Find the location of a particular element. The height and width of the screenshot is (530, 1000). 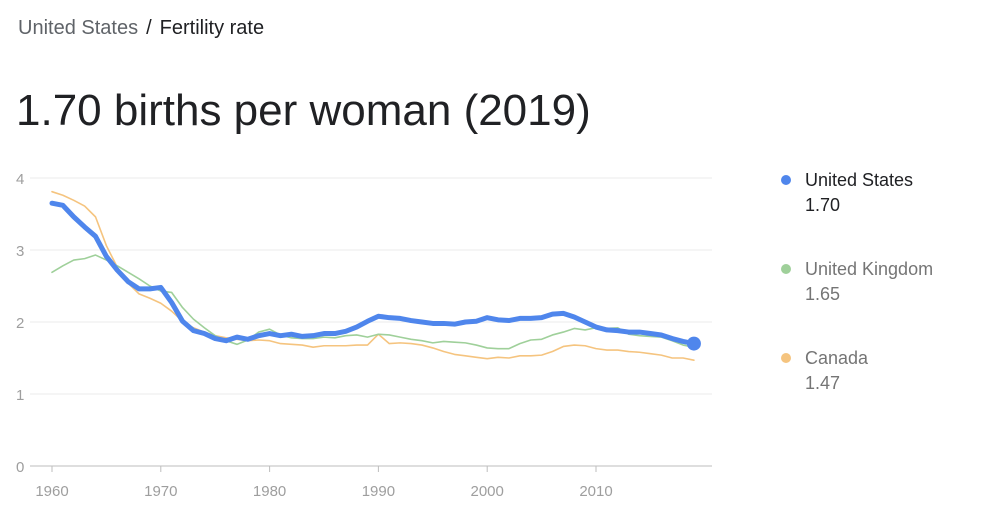

legend-value: 1.70 is located at coordinates (823, 205).